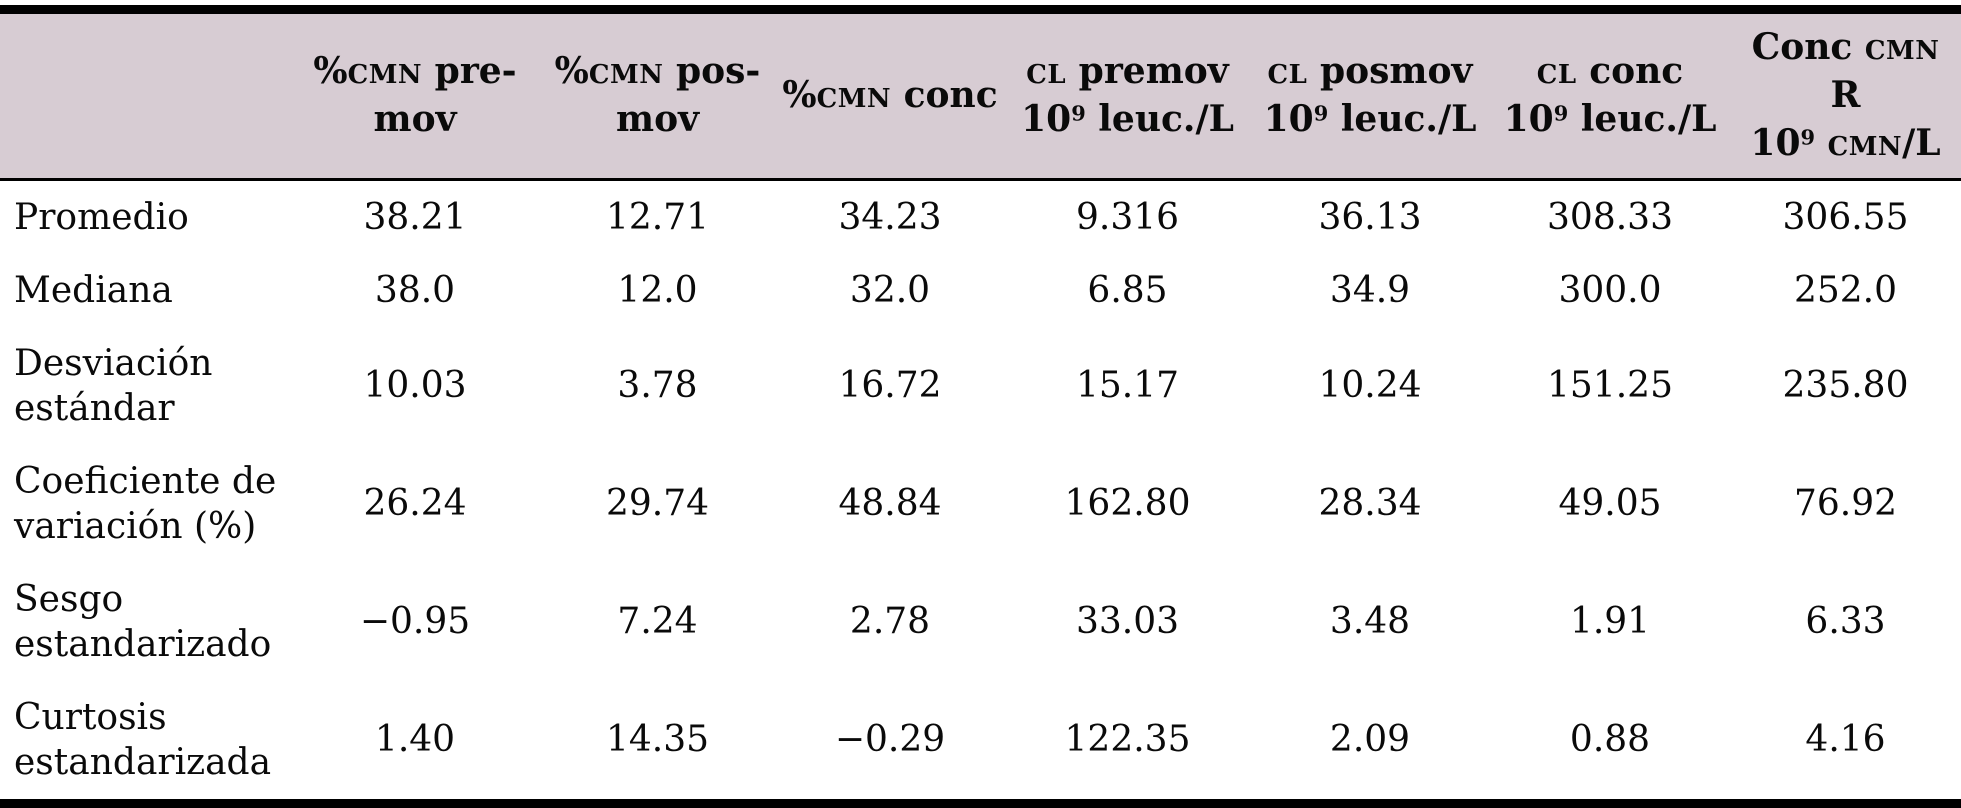  I want to click on value-cell: 122.35, so click(1127, 742).